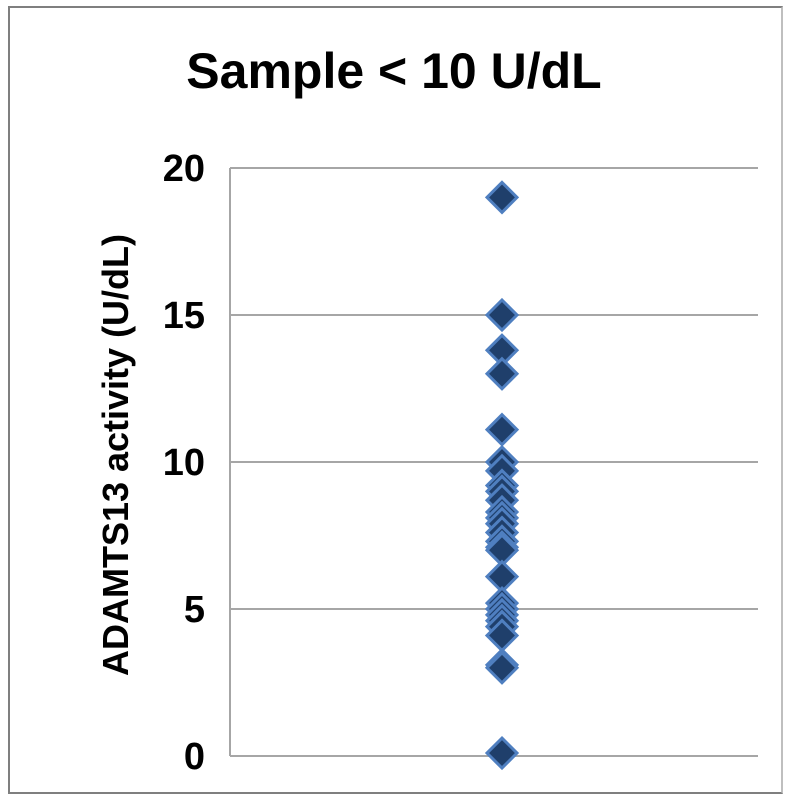 The height and width of the screenshot is (799, 788). Describe the element at coordinates (184, 463) in the screenshot. I see `y-tick-label: 10` at that location.